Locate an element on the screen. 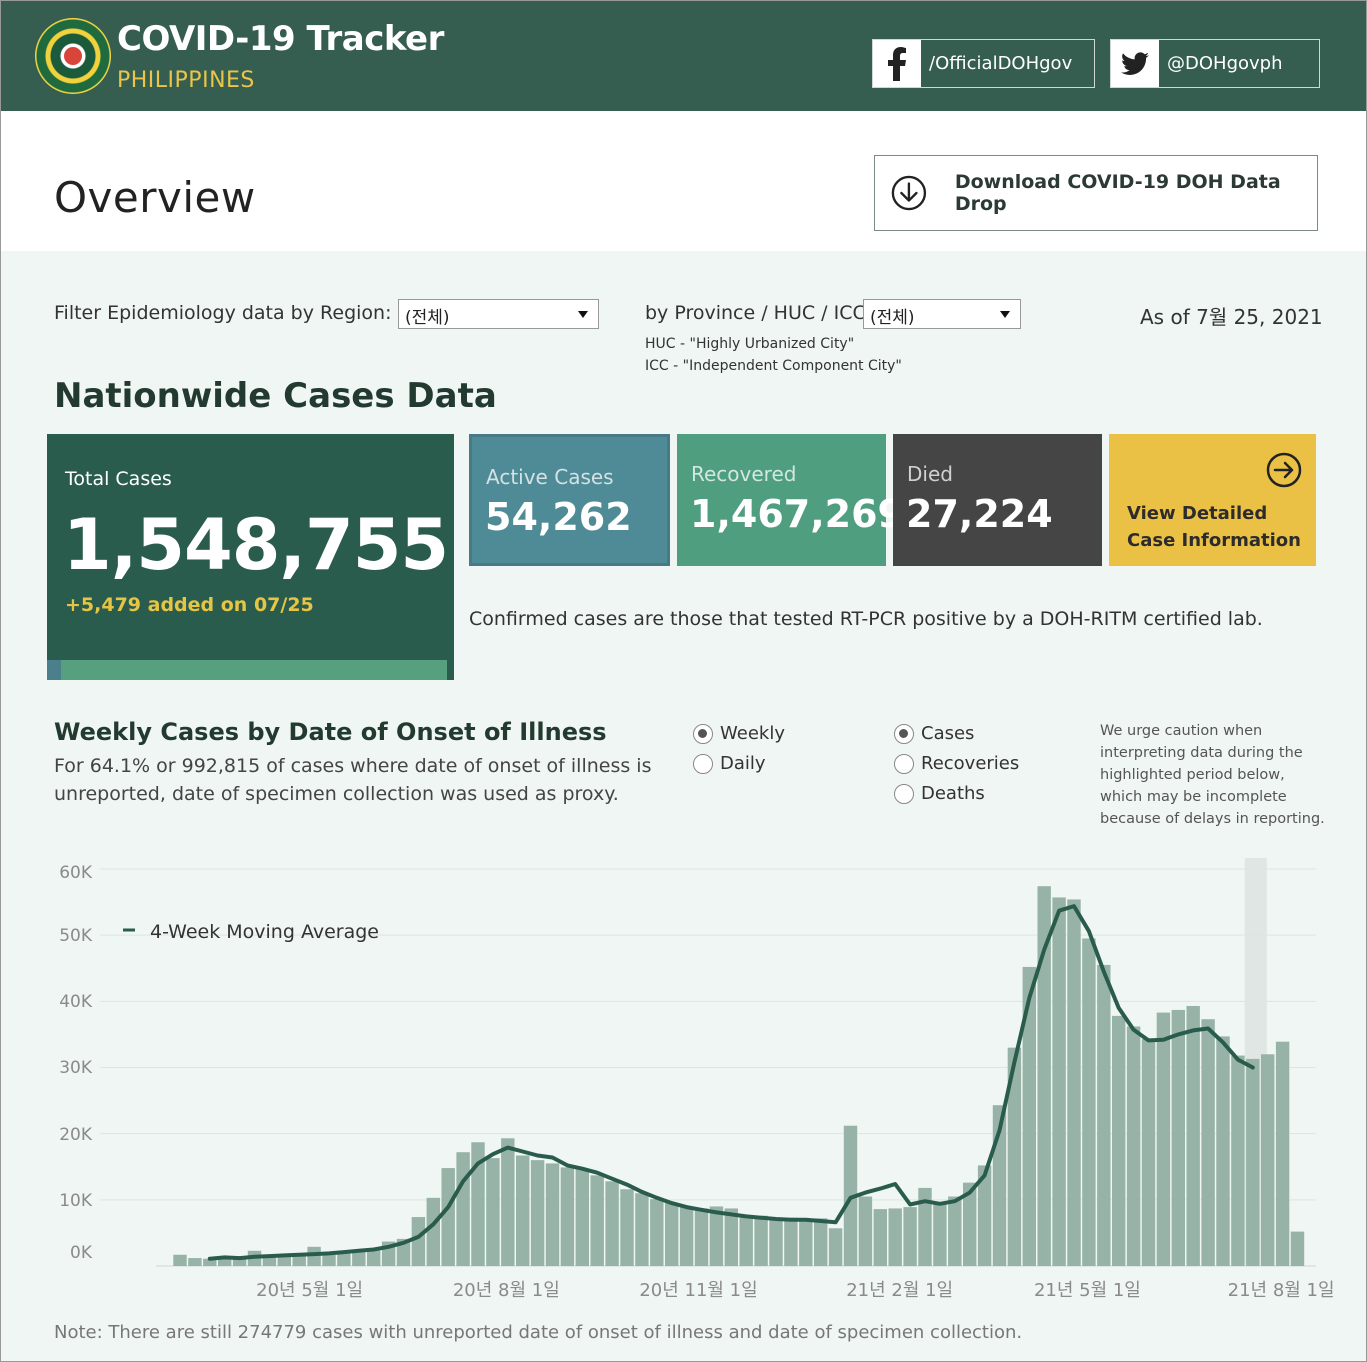  region-filter-label: Filter Epidemiology data by Region: is located at coordinates (223, 313).